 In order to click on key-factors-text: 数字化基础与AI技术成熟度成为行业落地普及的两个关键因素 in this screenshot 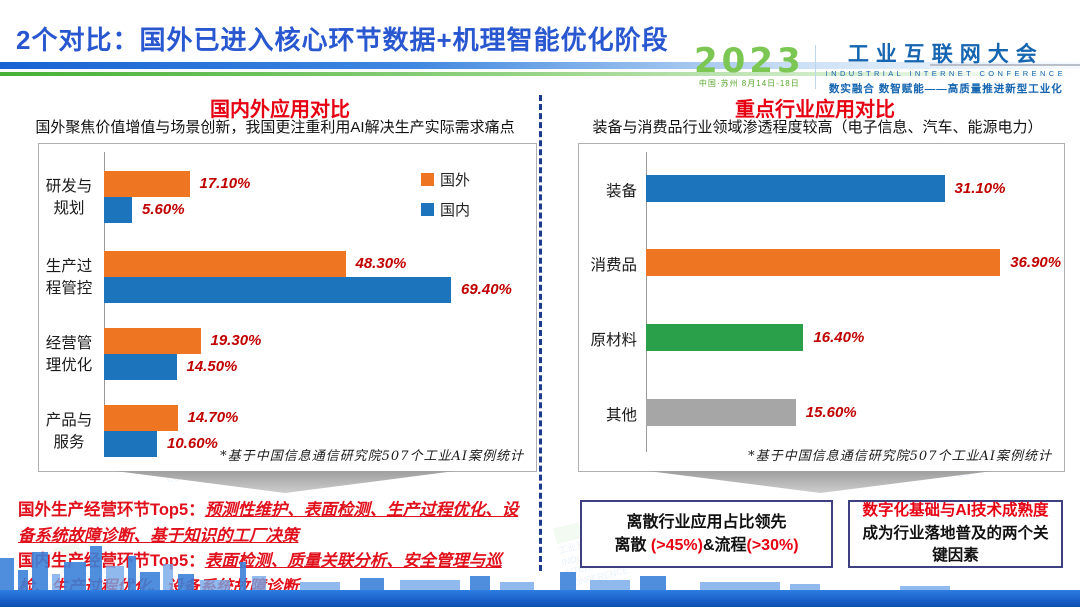, I will do `click(955, 533)`.